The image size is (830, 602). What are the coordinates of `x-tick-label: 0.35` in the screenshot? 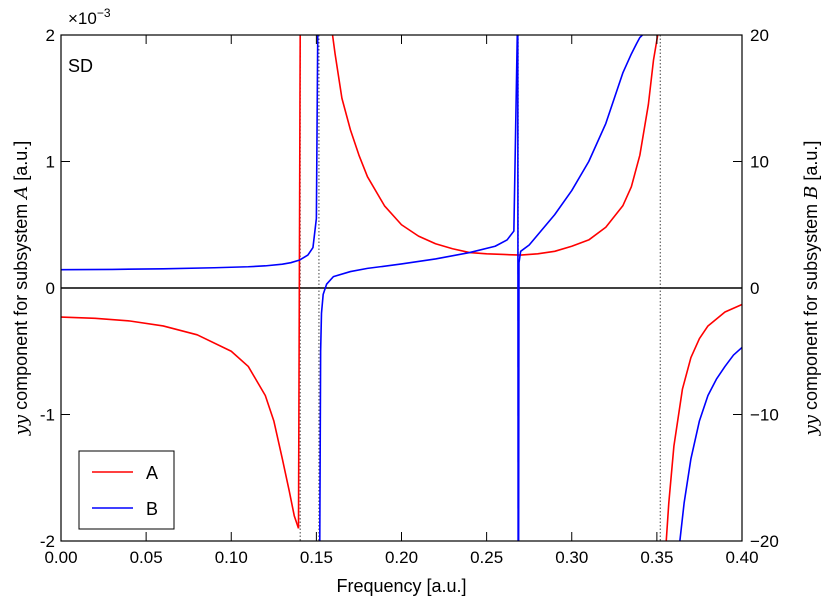 It's located at (656, 557).